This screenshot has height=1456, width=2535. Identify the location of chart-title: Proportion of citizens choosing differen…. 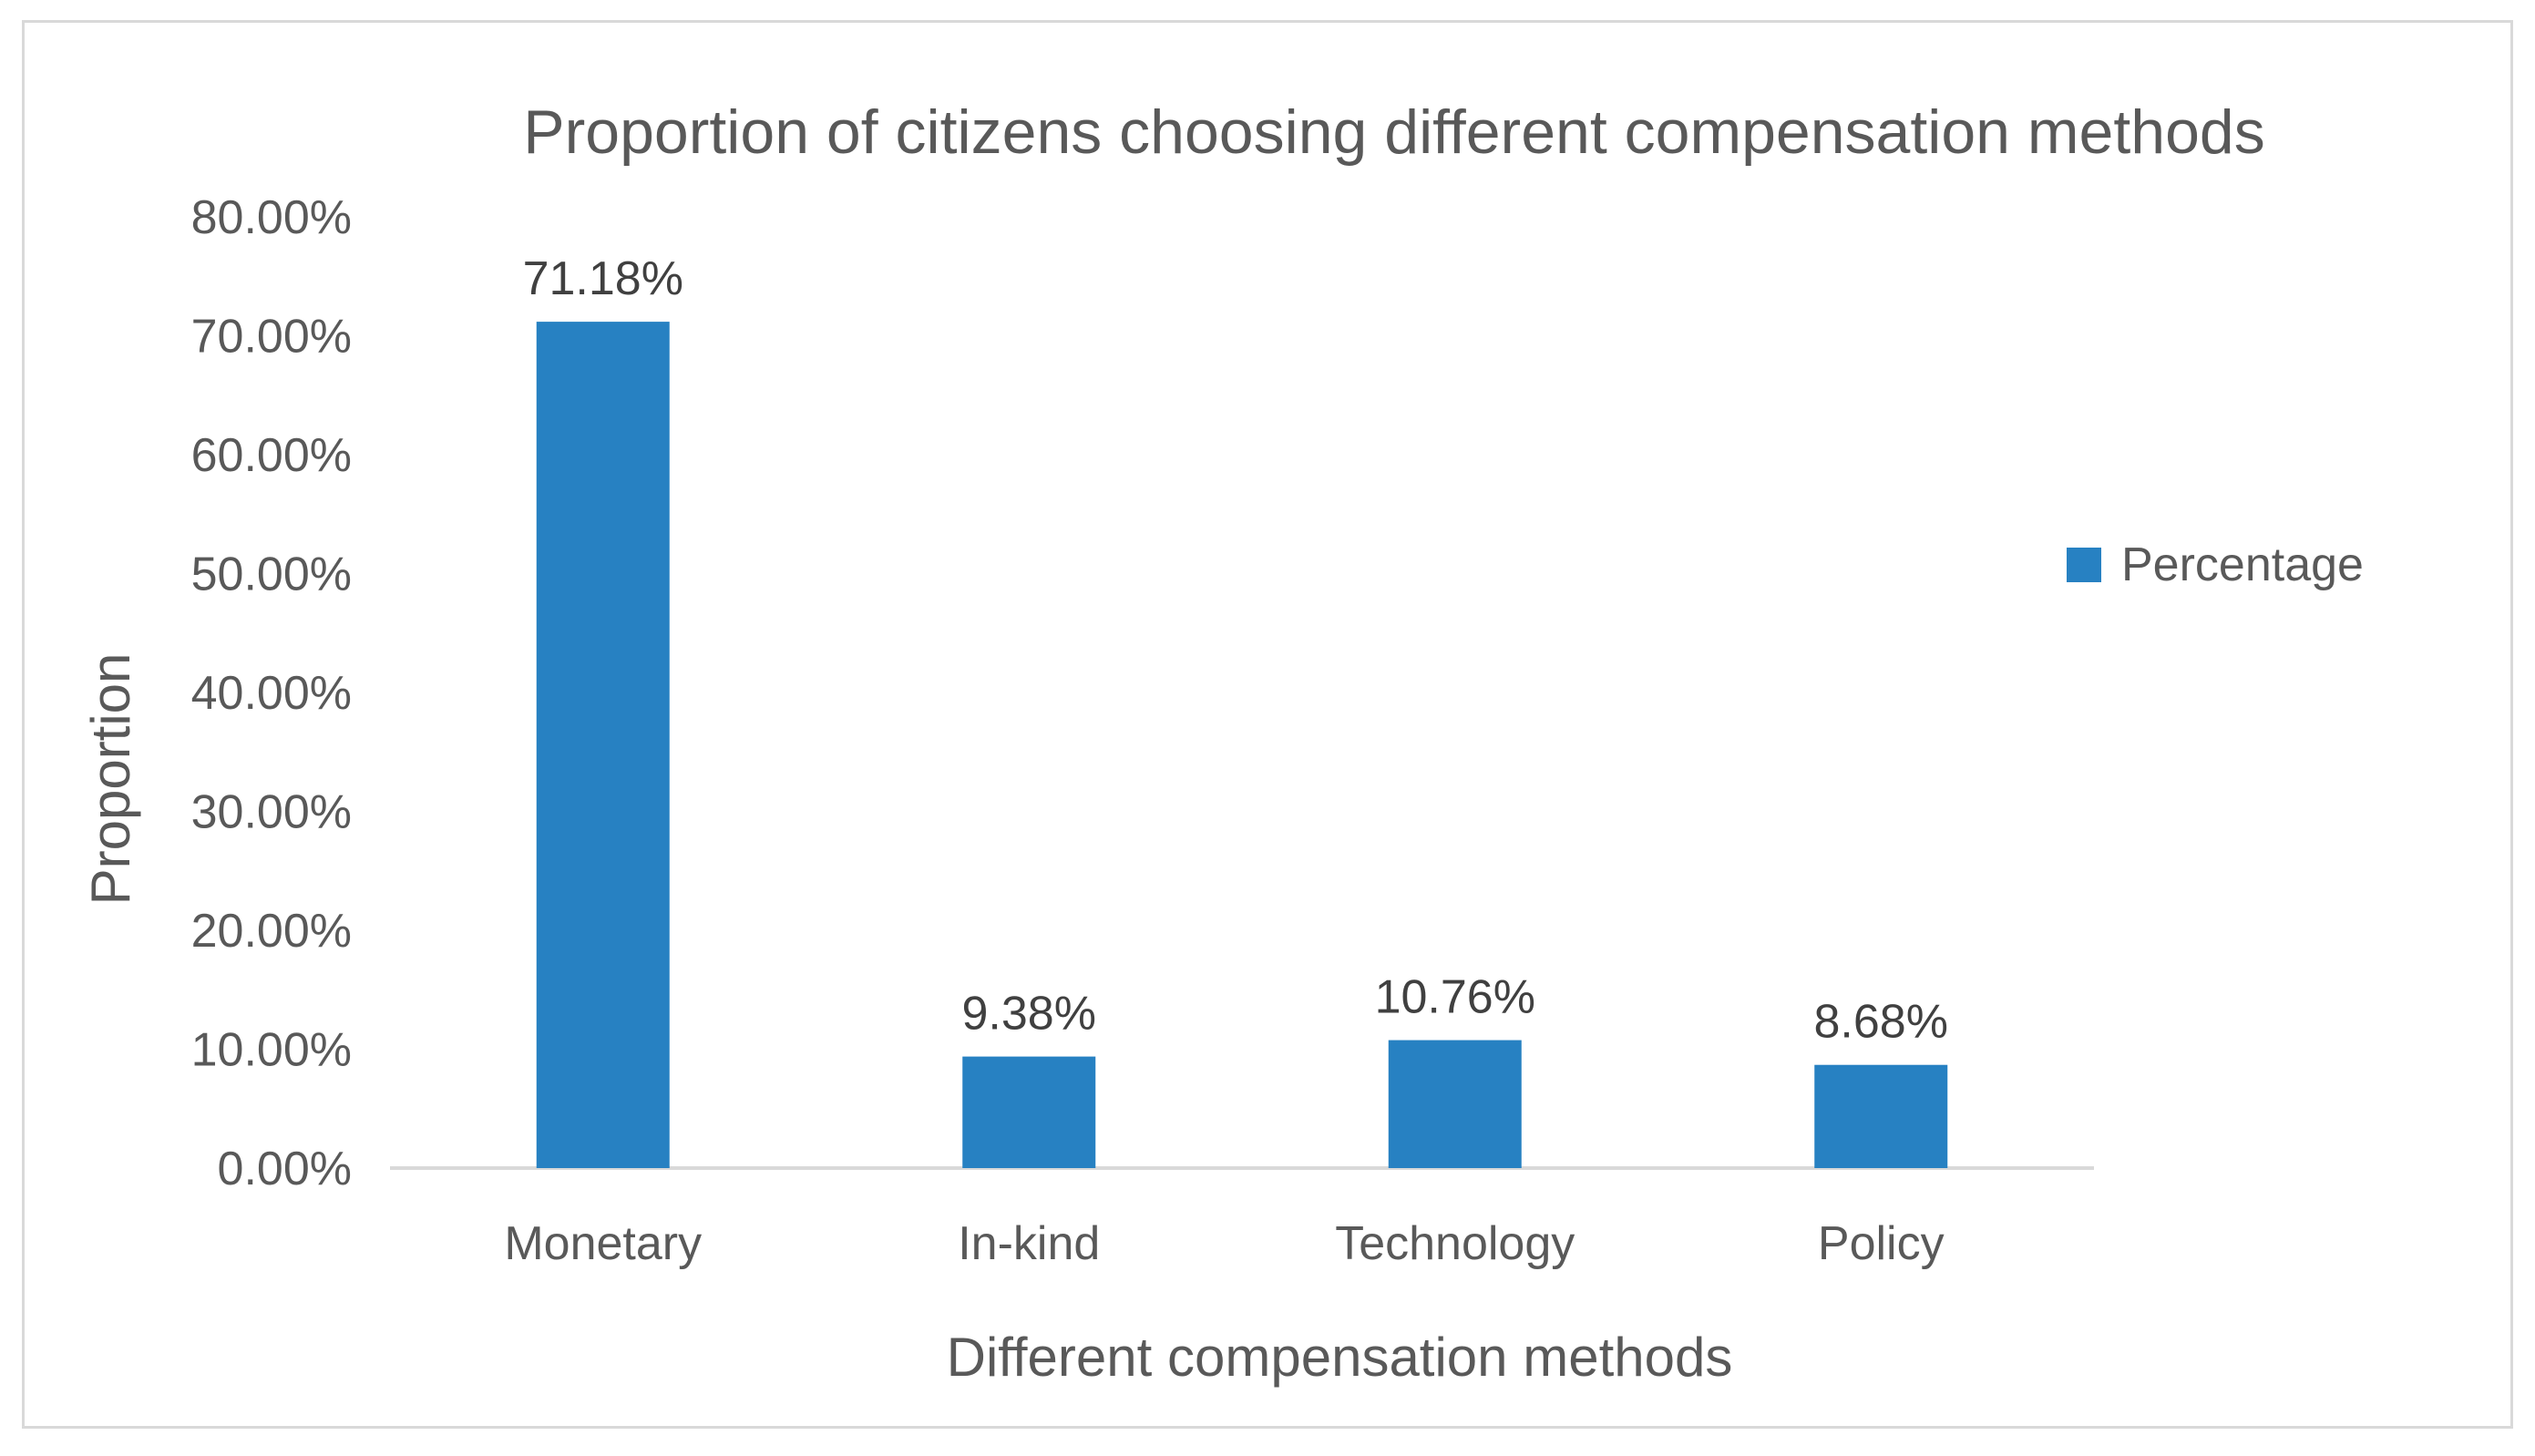
(1394, 132).